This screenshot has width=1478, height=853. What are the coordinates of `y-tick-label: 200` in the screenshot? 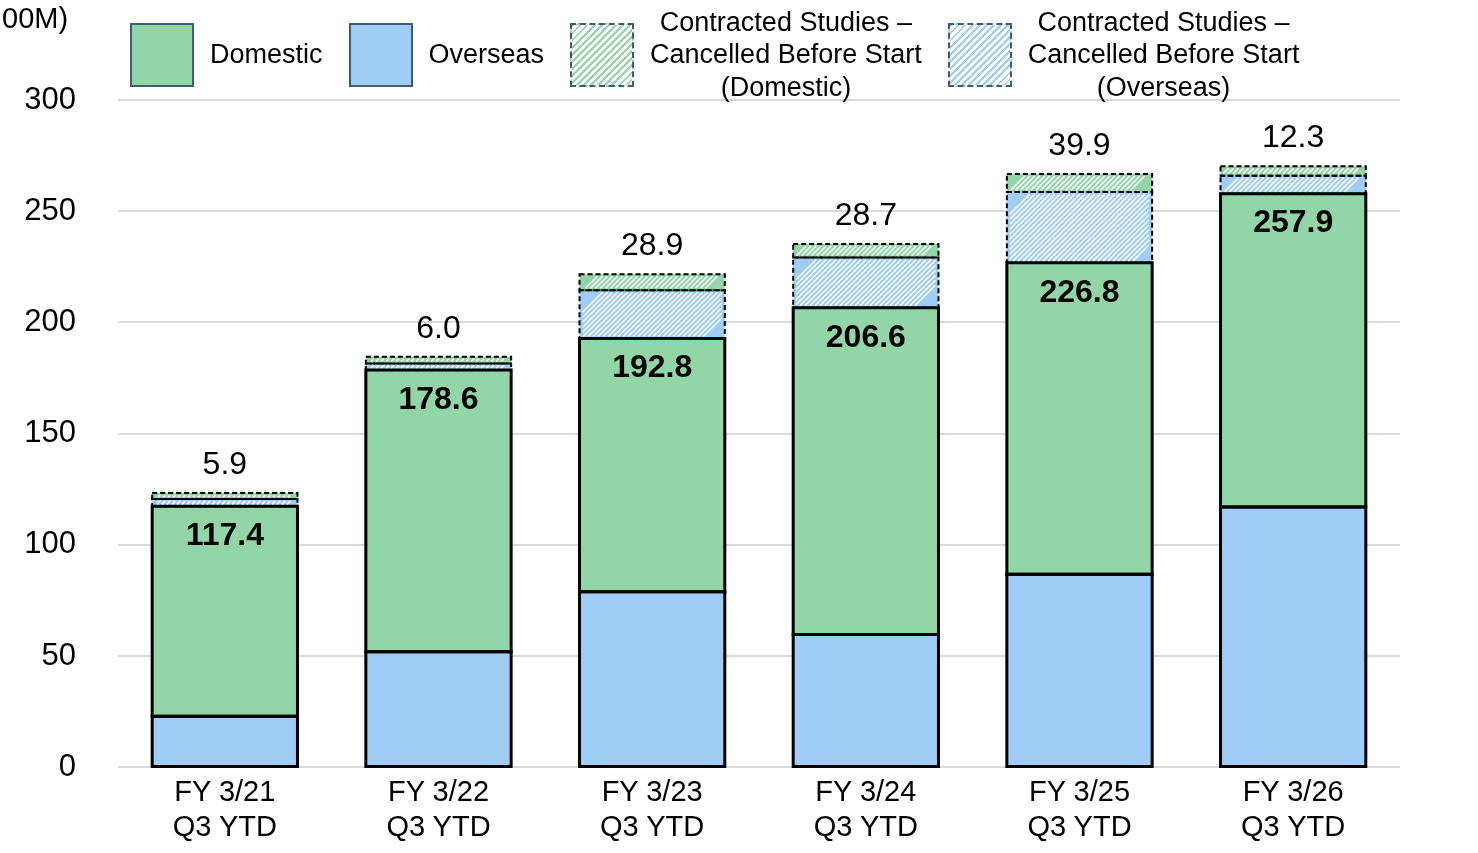 It's located at (50, 321).